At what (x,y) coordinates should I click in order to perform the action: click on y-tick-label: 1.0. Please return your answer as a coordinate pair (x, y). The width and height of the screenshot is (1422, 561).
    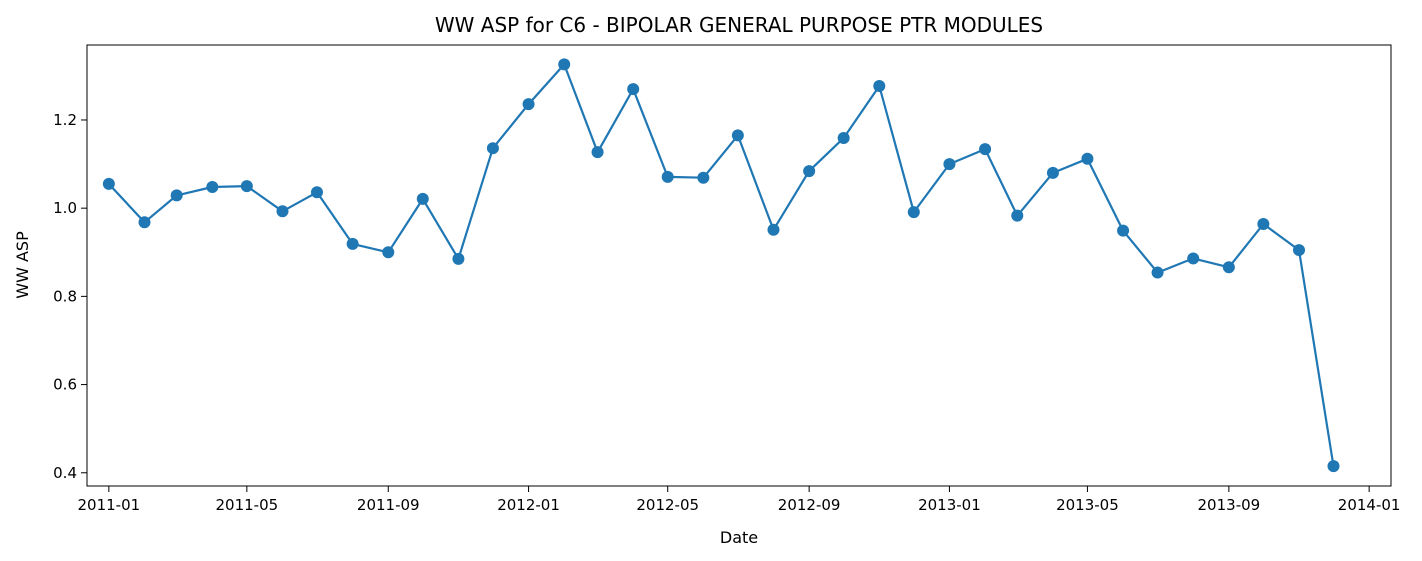
    Looking at the image, I should click on (65, 208).